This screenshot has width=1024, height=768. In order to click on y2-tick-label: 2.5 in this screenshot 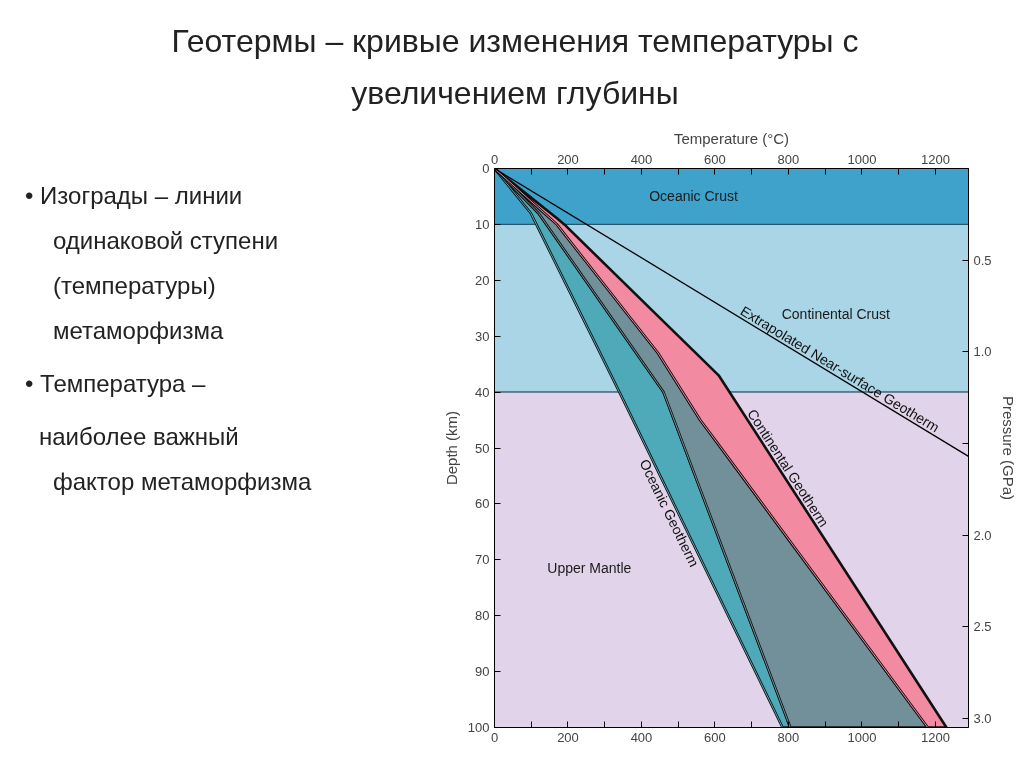, I will do `click(982, 627)`.